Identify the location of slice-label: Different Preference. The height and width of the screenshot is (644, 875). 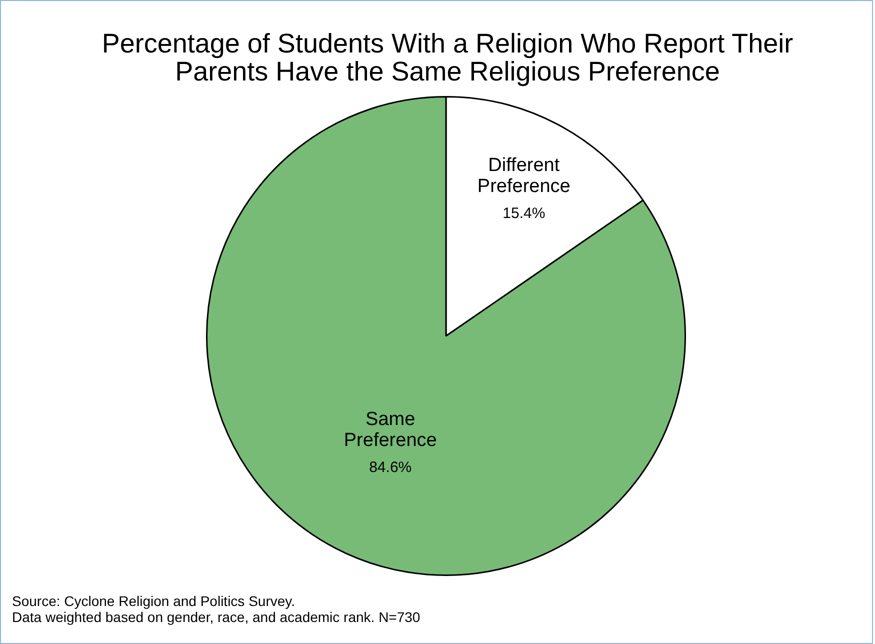
(523, 175).